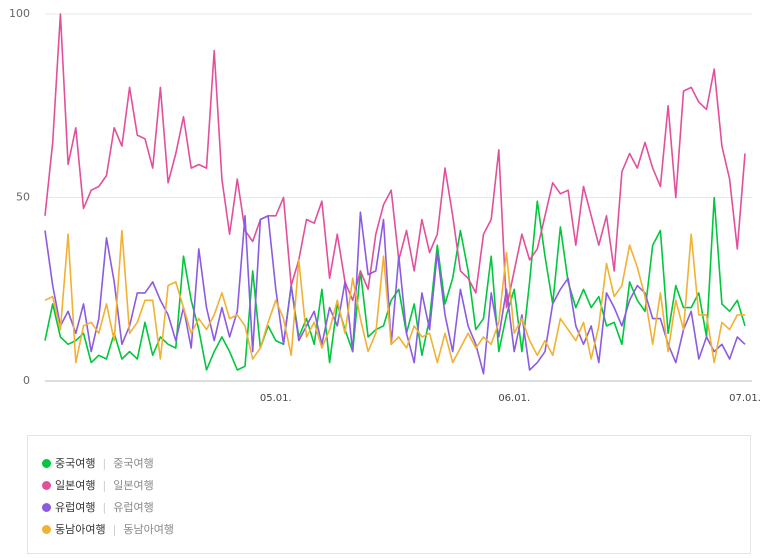 The image size is (773, 558). What do you see at coordinates (133, 507) in the screenshot?
I see `legend-keywords: 유럽여행` at bounding box center [133, 507].